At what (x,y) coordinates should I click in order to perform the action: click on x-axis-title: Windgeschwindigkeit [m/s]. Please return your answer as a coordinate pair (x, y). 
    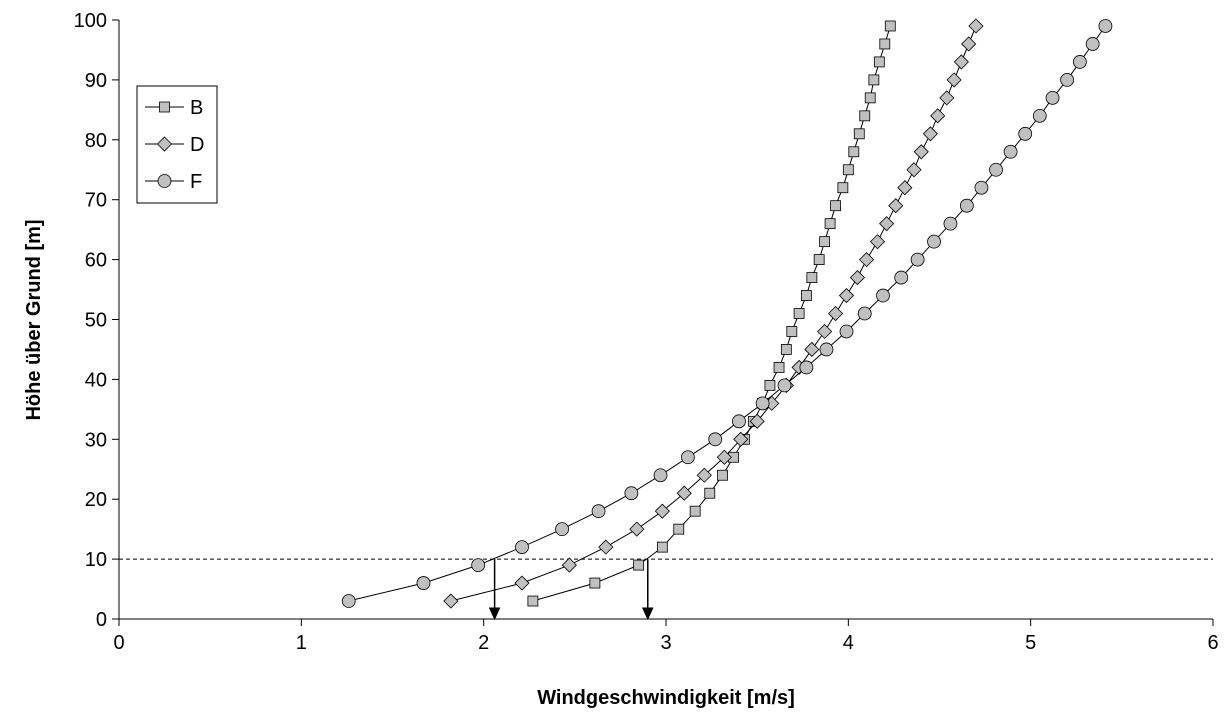
    Looking at the image, I should click on (666, 698).